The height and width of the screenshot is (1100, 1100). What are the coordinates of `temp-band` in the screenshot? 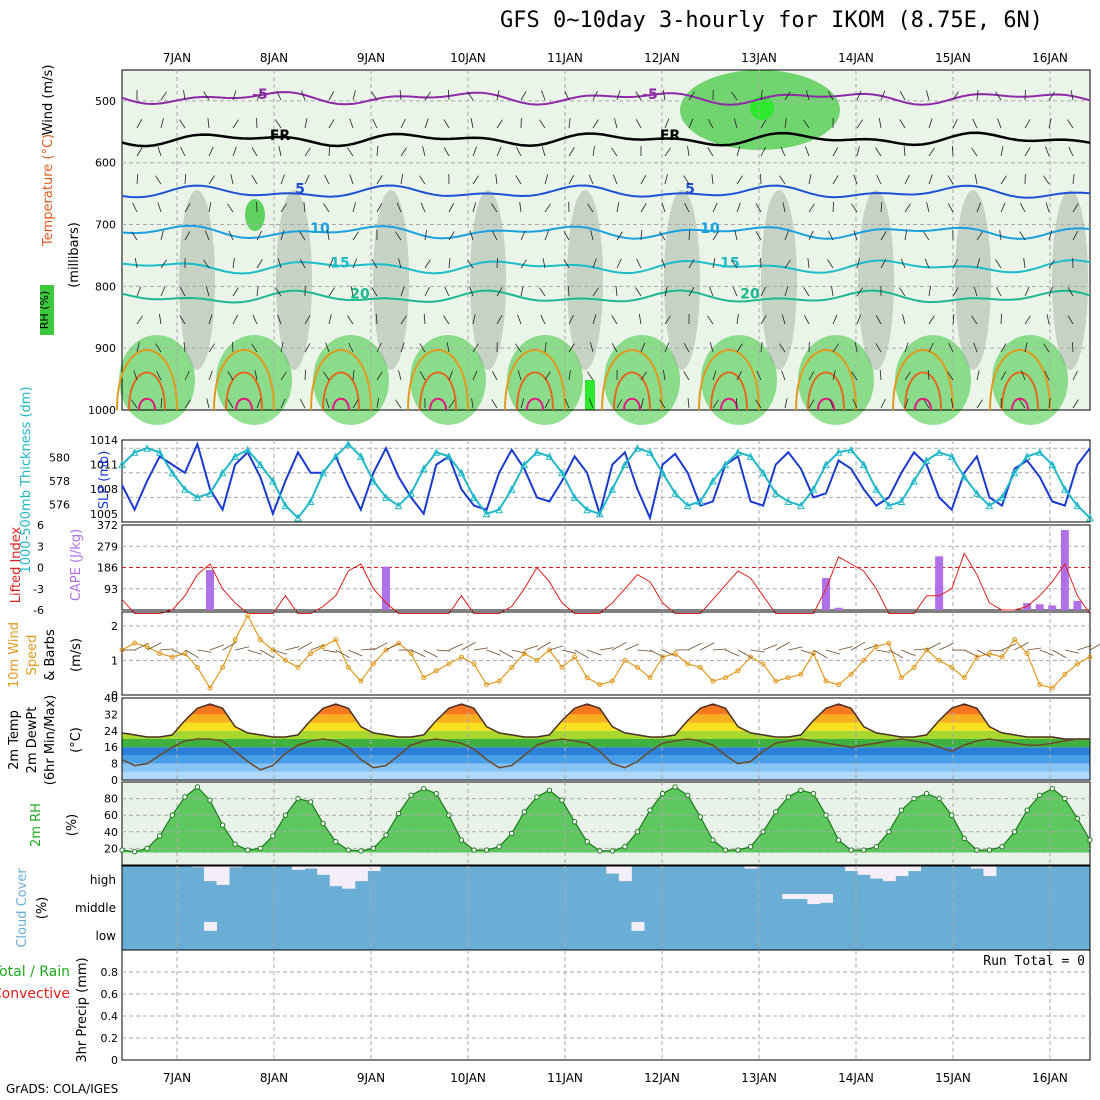 It's located at (606, 767).